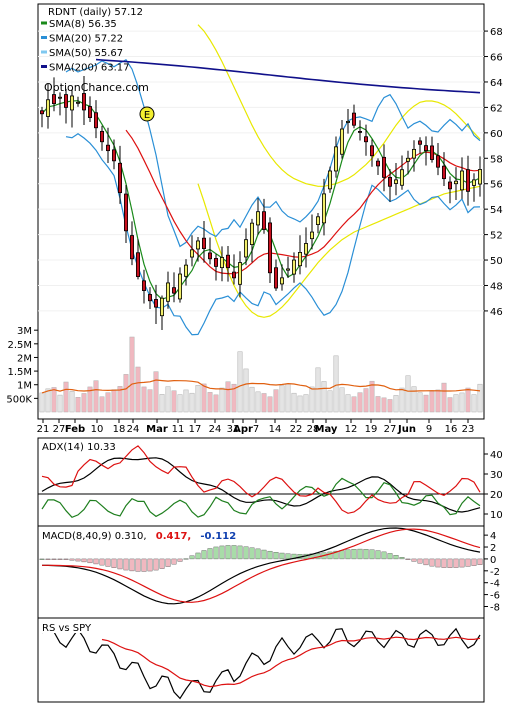  Describe the element at coordinates (275, 429) in the screenshot. I see `date-tick-label: 14` at that location.